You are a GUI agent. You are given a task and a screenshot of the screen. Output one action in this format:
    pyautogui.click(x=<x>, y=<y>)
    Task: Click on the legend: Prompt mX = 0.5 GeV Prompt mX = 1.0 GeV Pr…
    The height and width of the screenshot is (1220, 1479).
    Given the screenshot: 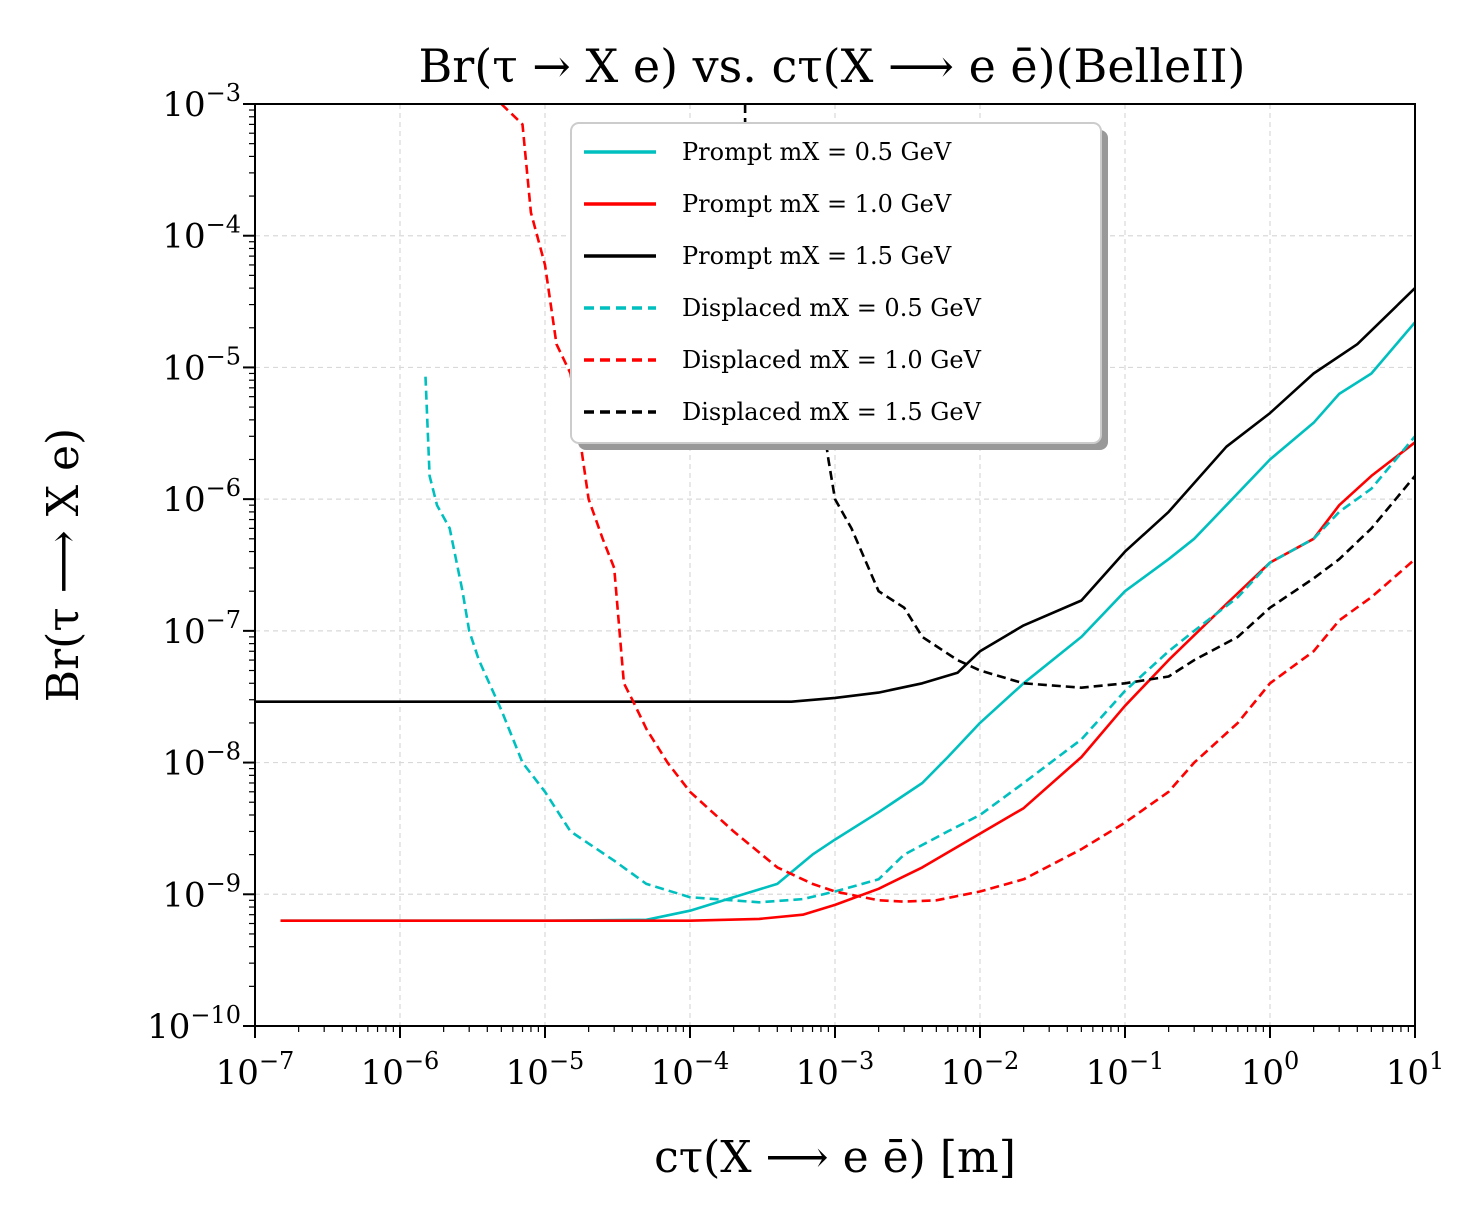 What is the action you would take?
    pyautogui.click(x=839, y=286)
    